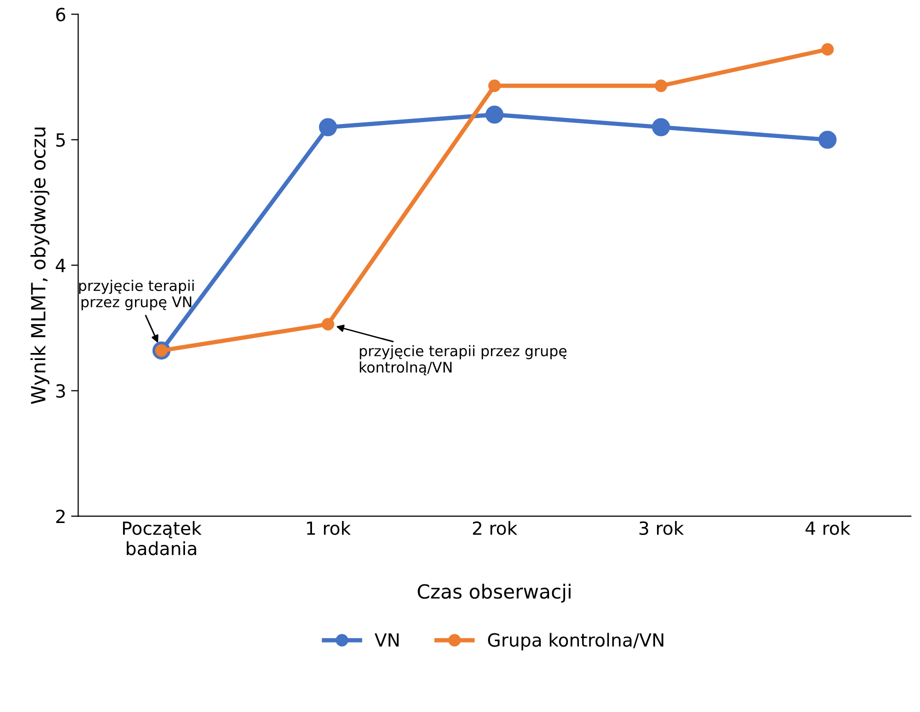  Describe the element at coordinates (60, 391) in the screenshot. I see `y-tick-label: 3` at that location.